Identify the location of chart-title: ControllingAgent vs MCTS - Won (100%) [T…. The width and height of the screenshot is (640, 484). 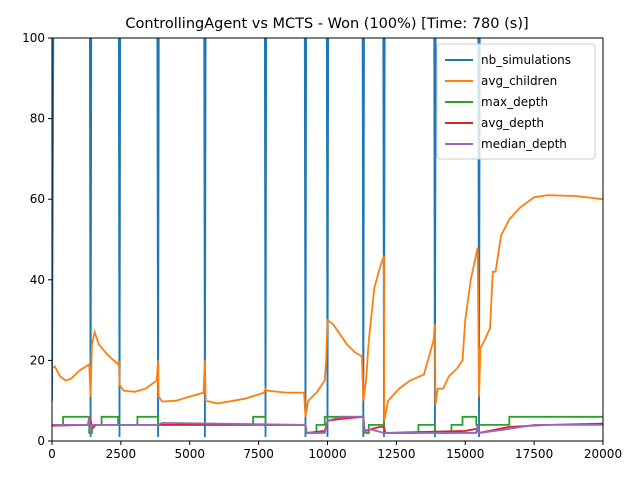
(326, 24).